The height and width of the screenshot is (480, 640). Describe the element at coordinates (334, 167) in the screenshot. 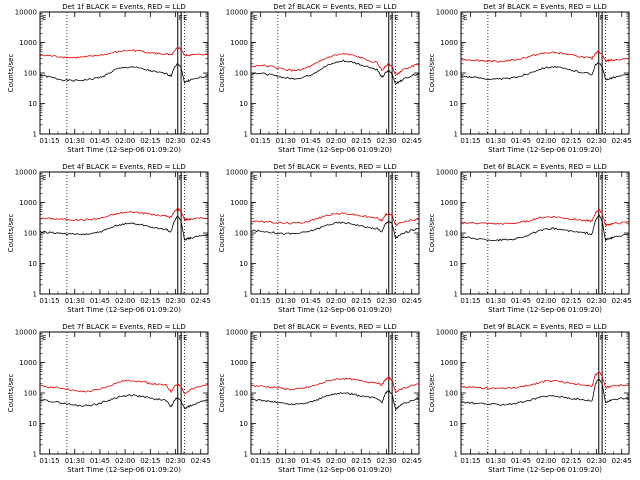

I see `chart-title: Det 5f BLACK = Events, RED = LLD` at that location.